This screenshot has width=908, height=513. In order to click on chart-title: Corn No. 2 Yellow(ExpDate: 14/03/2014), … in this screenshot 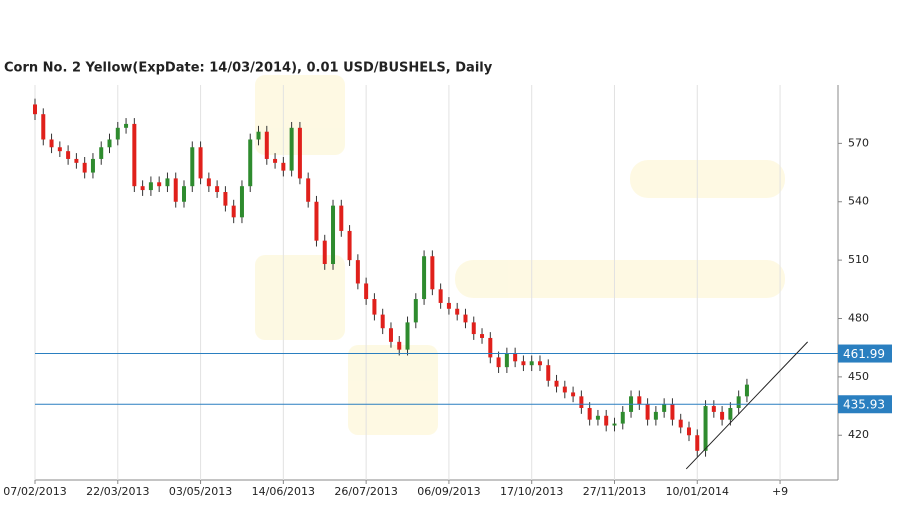, I will do `click(248, 68)`.